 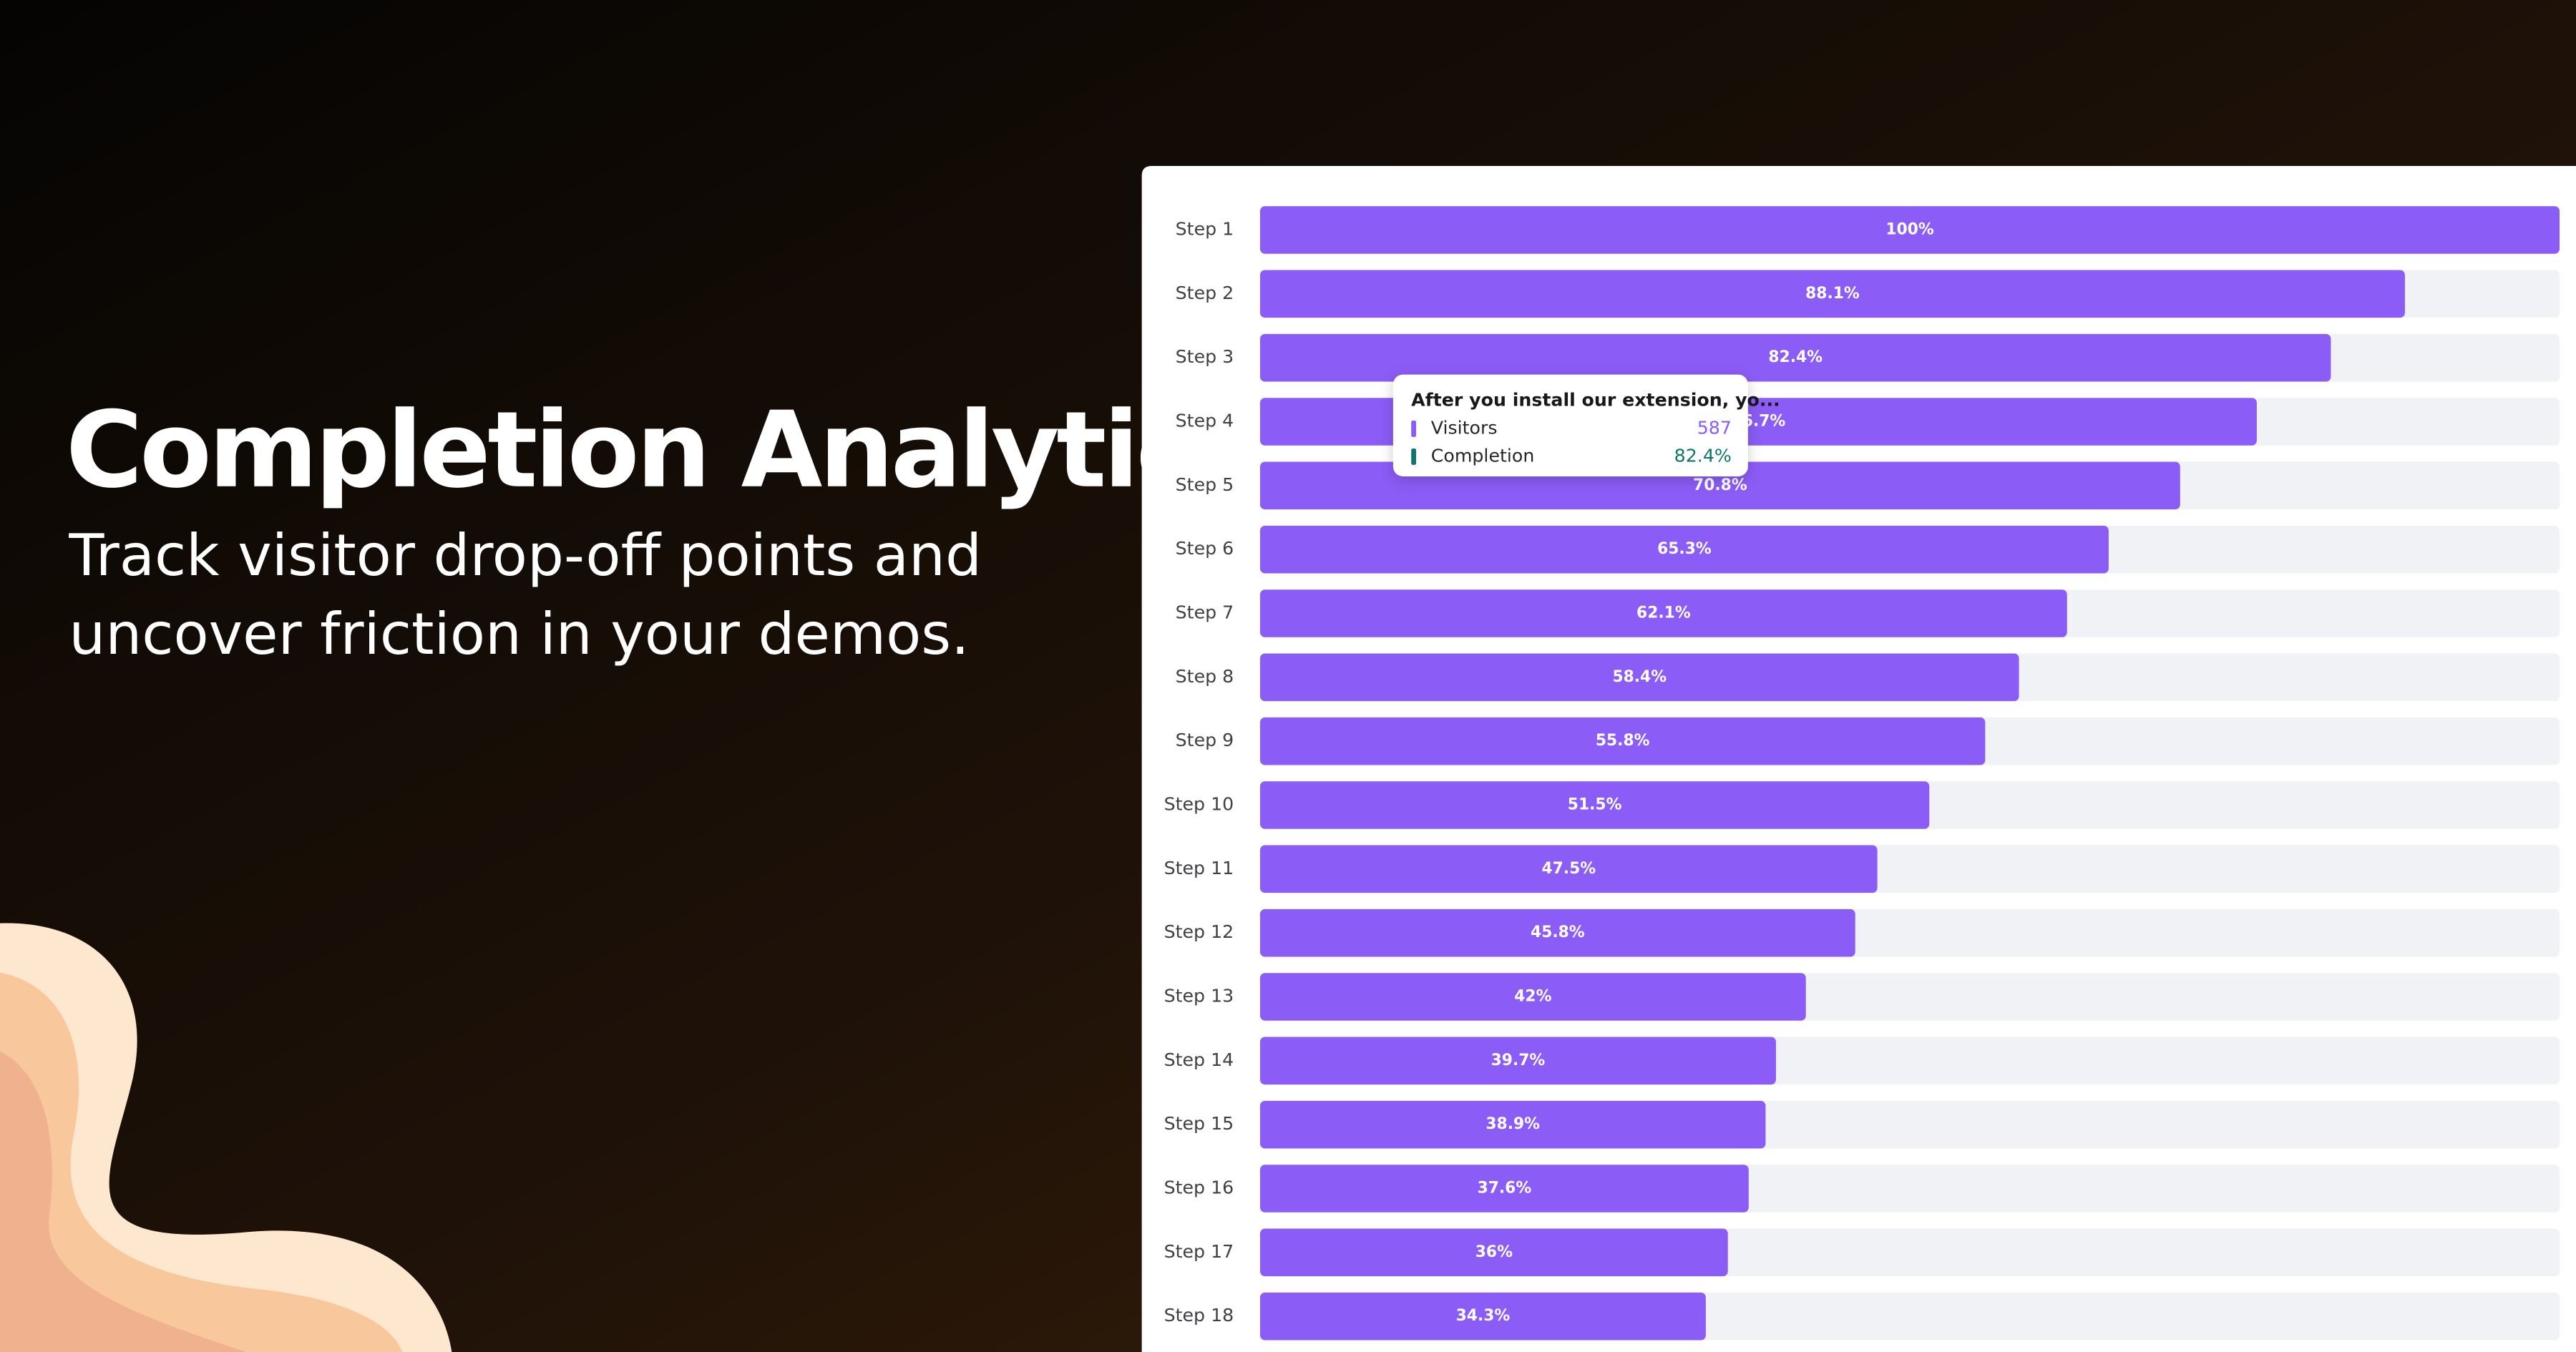 I want to click on wave-outer, so click(x=226, y=1138).